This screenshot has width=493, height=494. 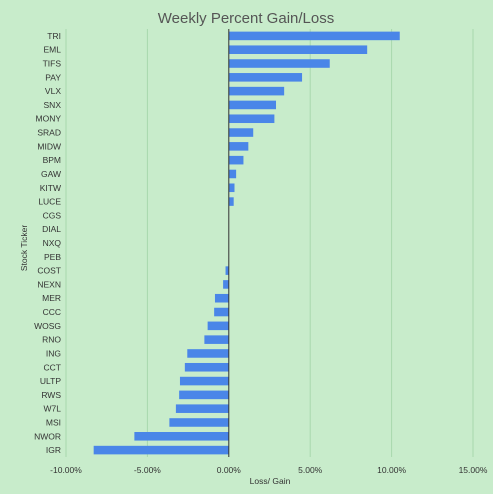 What do you see at coordinates (51, 298) in the screenshot?
I see `y-tick-label: MER` at bounding box center [51, 298].